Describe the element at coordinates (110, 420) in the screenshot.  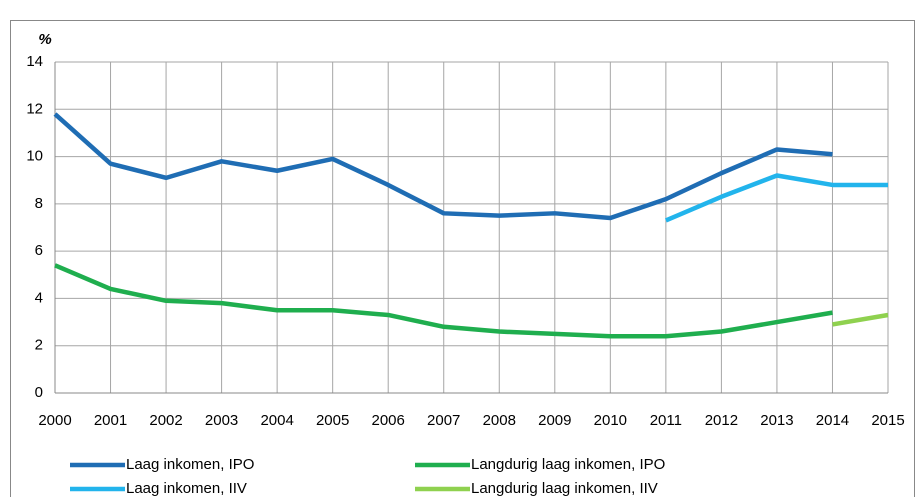
I see `x-tick-label: 2001` at that location.